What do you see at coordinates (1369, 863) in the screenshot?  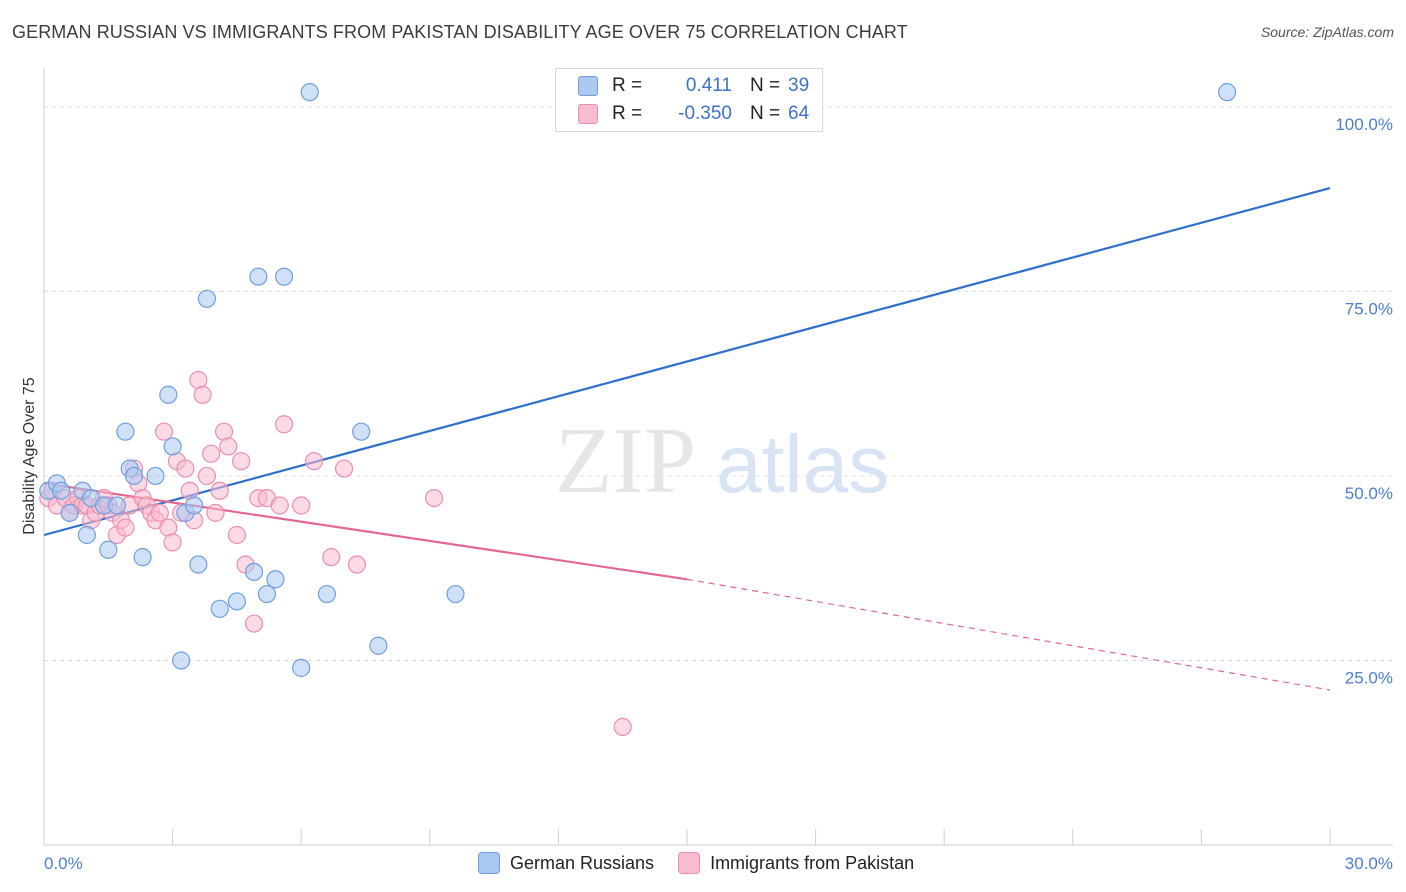 I see `x-tick-max: 30.0%` at bounding box center [1369, 863].